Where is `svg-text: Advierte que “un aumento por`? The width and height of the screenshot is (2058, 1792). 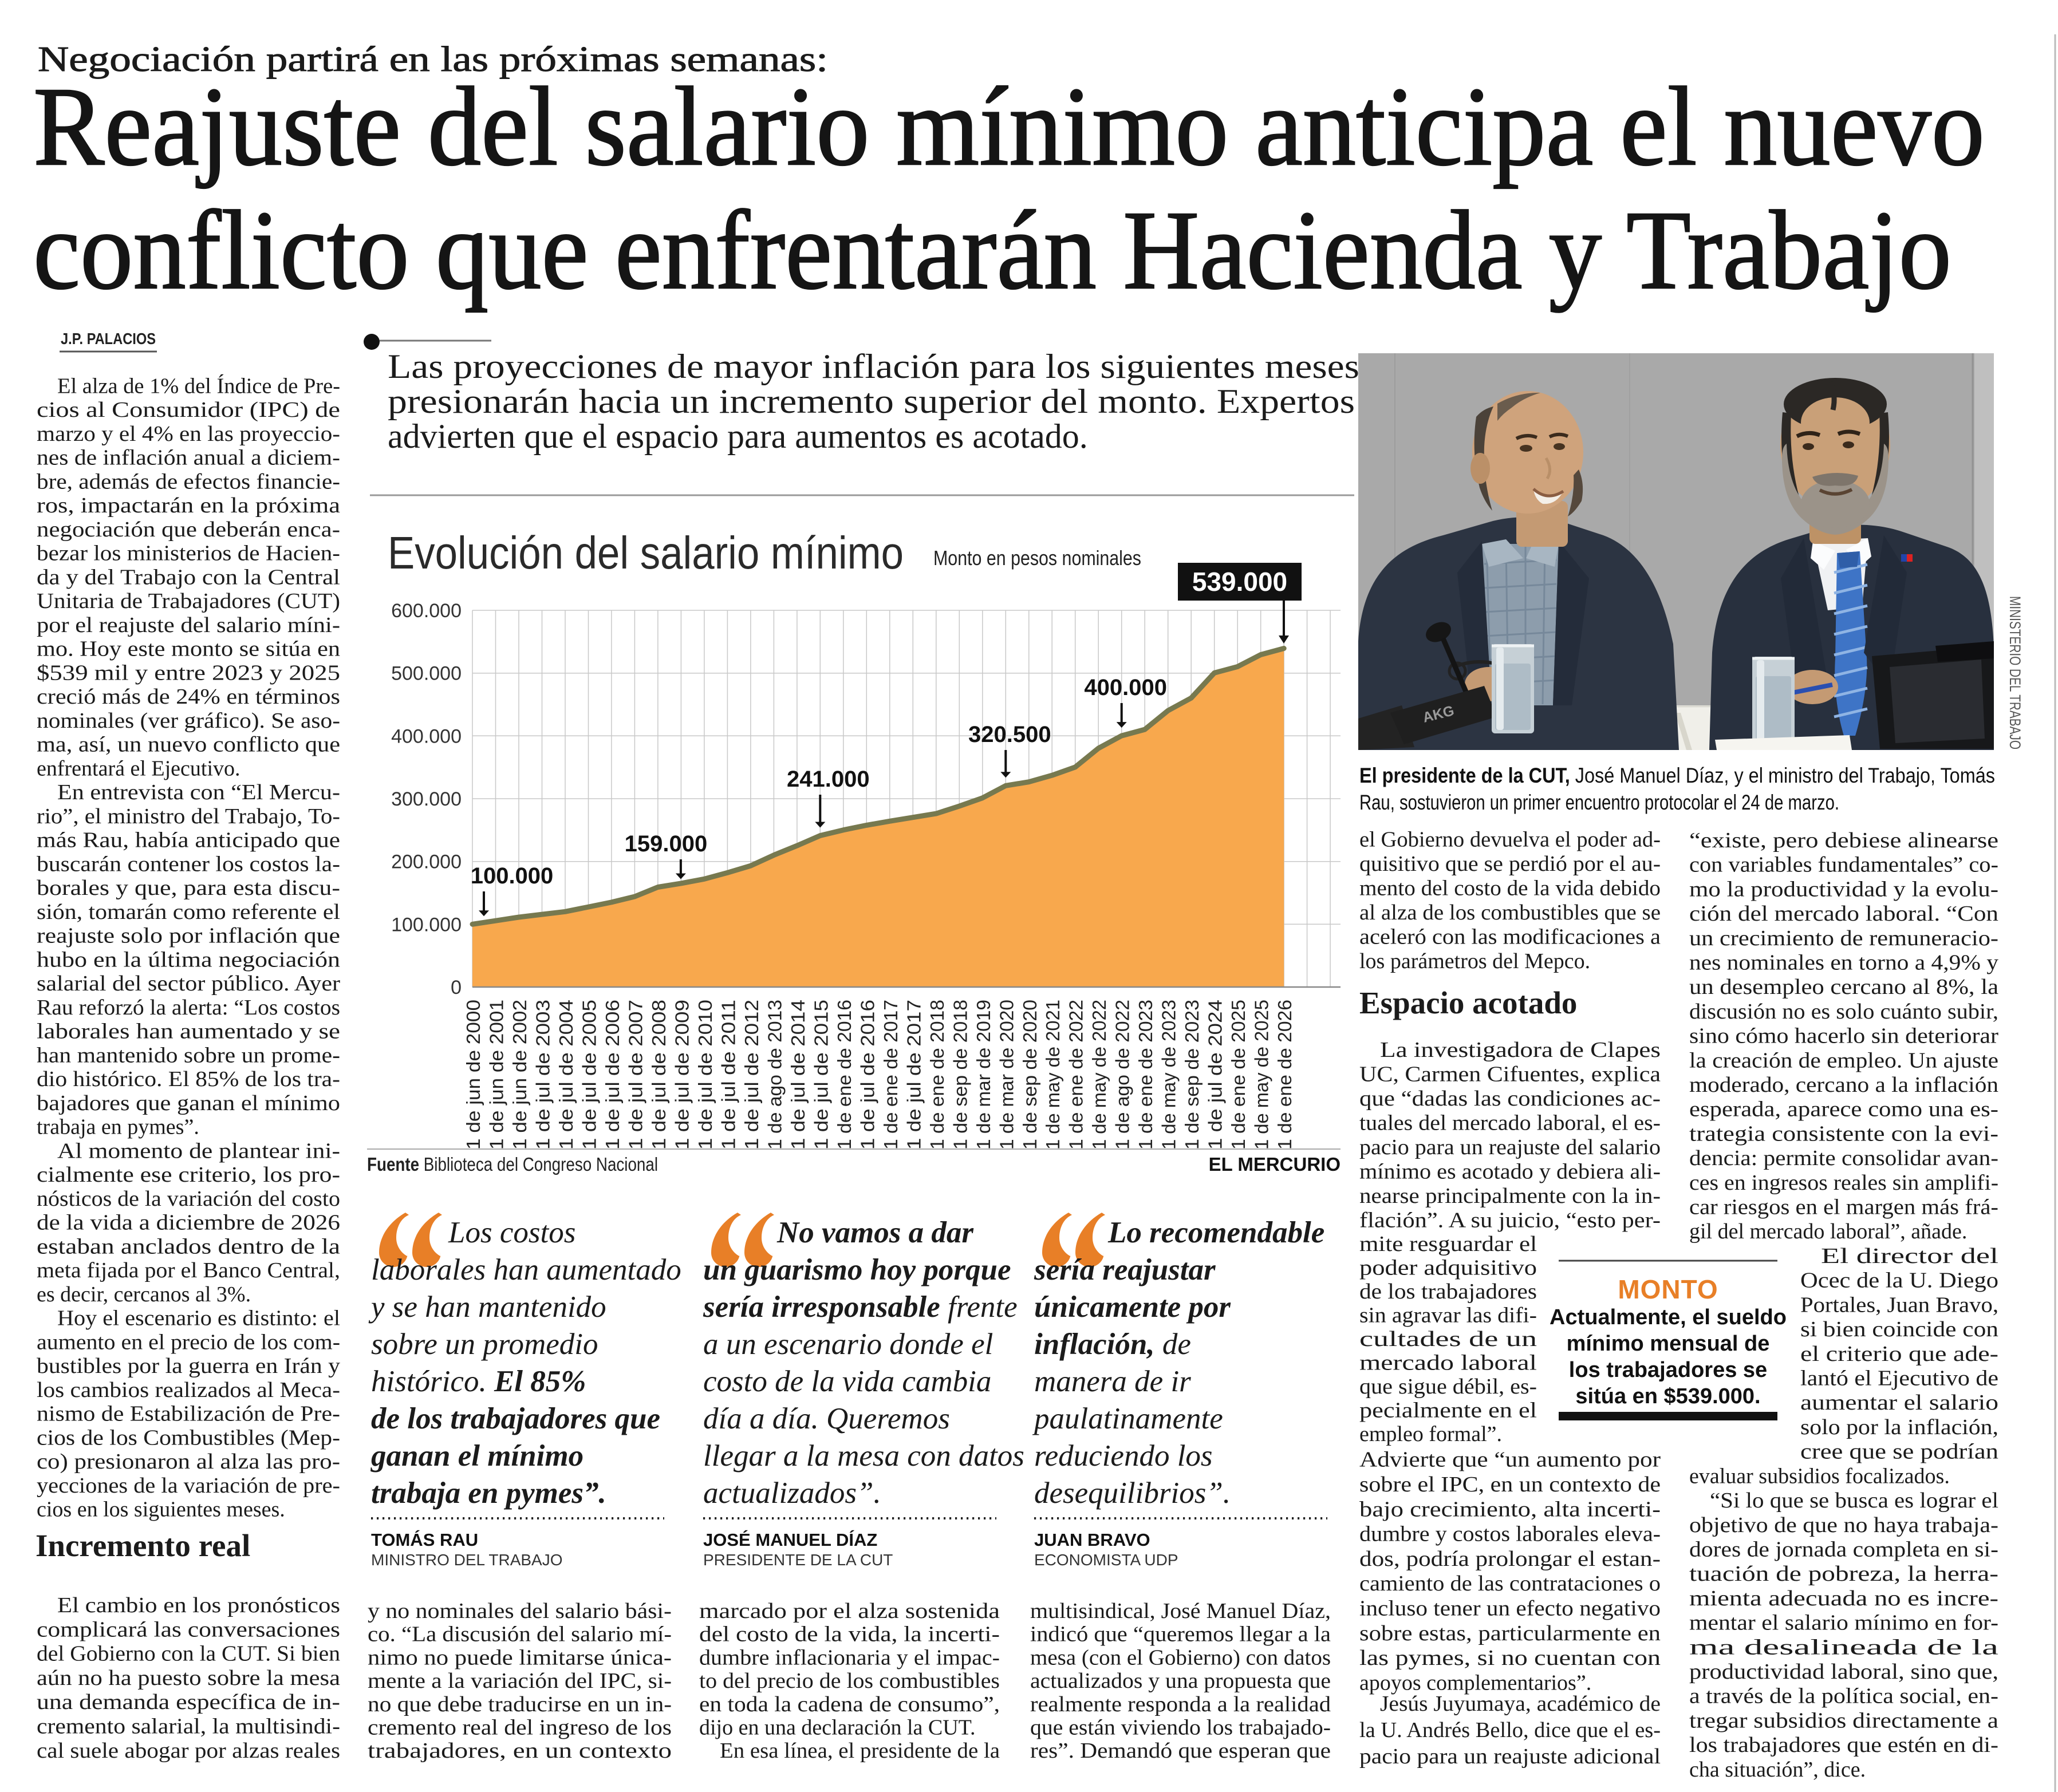 svg-text: Advierte que “un aumento por is located at coordinates (1510, 1460).